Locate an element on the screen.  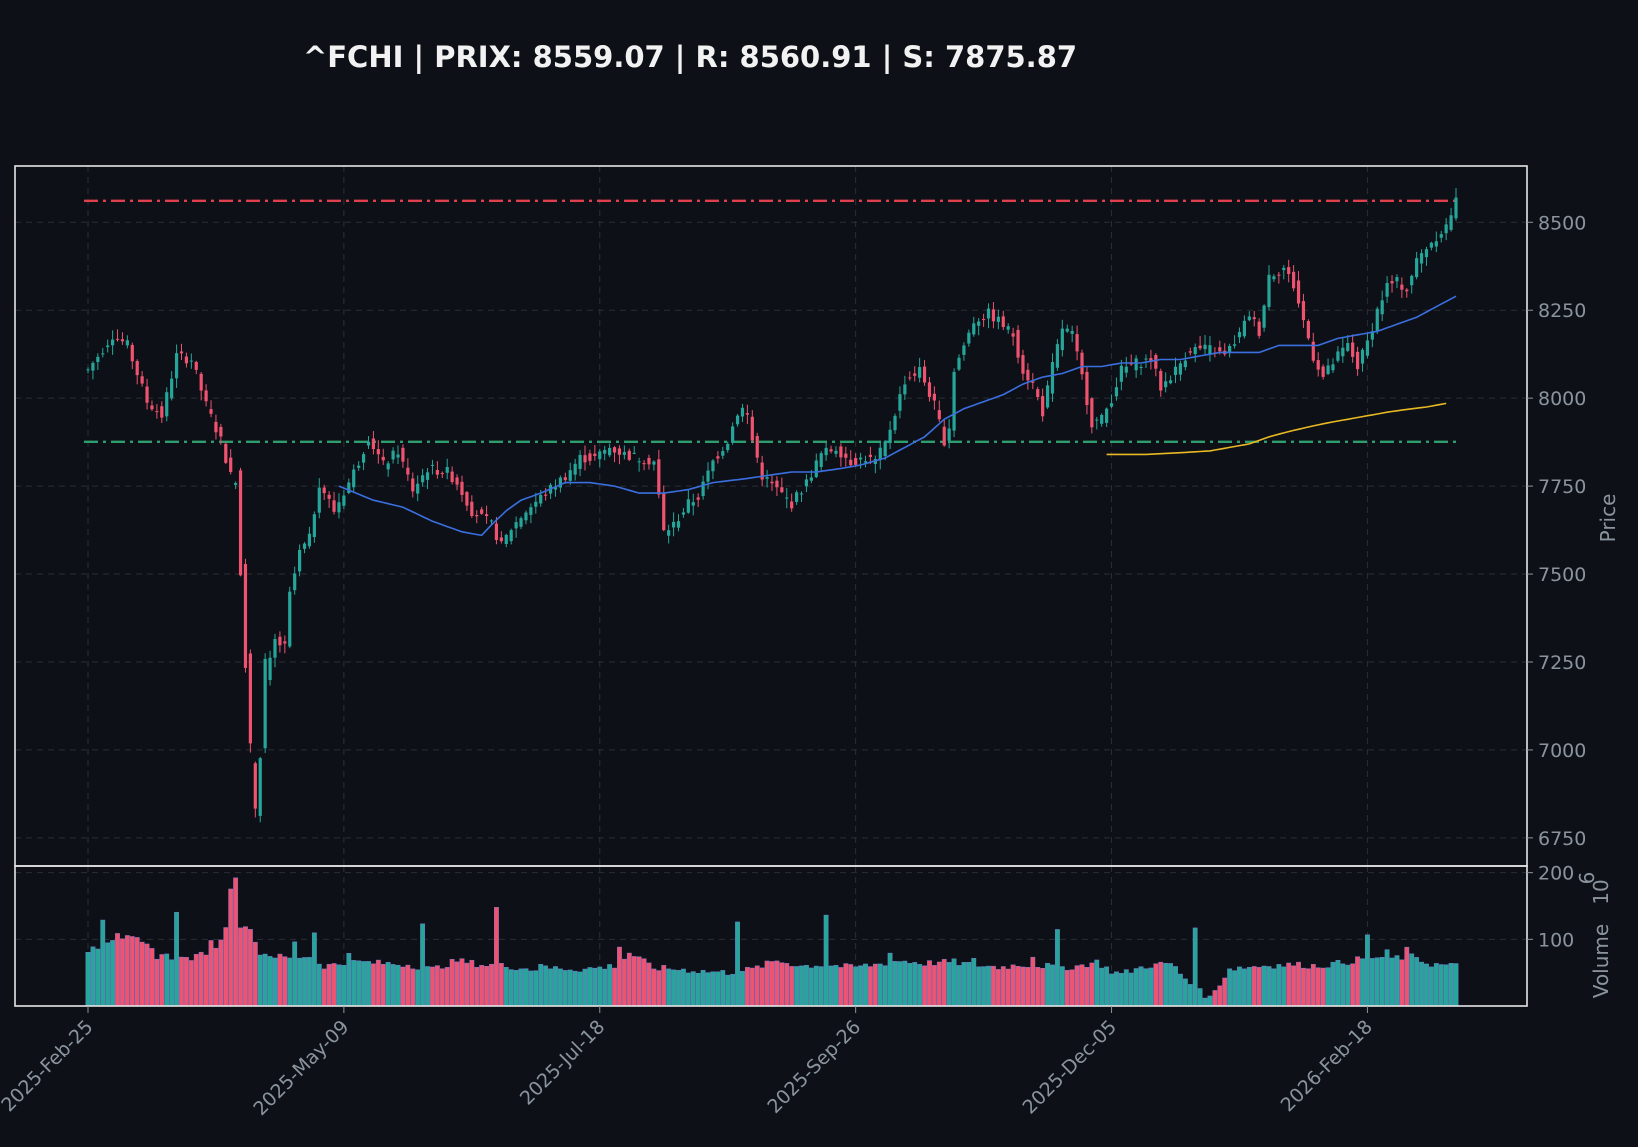
moving-average-short is located at coordinates (897, 416).